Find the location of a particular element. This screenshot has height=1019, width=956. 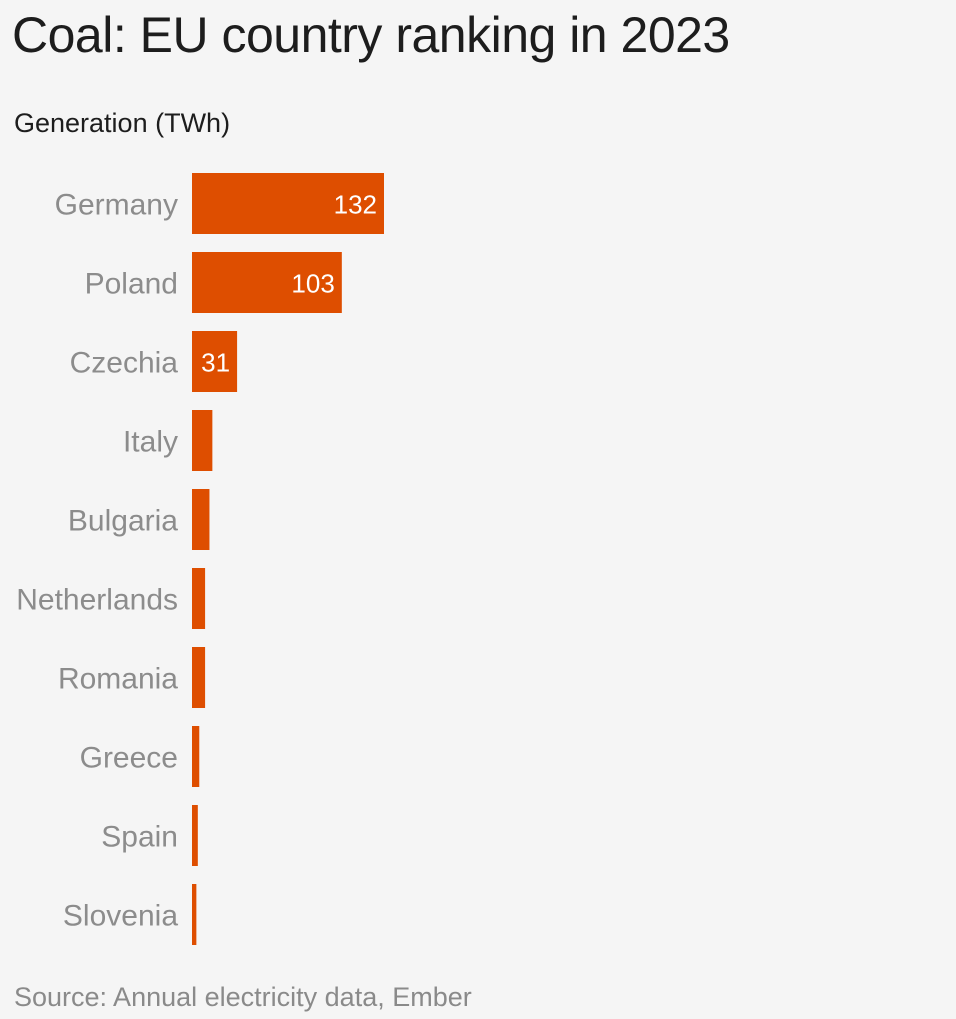

chart-source: Source: Annual electricity data, Ember is located at coordinates (243, 997).